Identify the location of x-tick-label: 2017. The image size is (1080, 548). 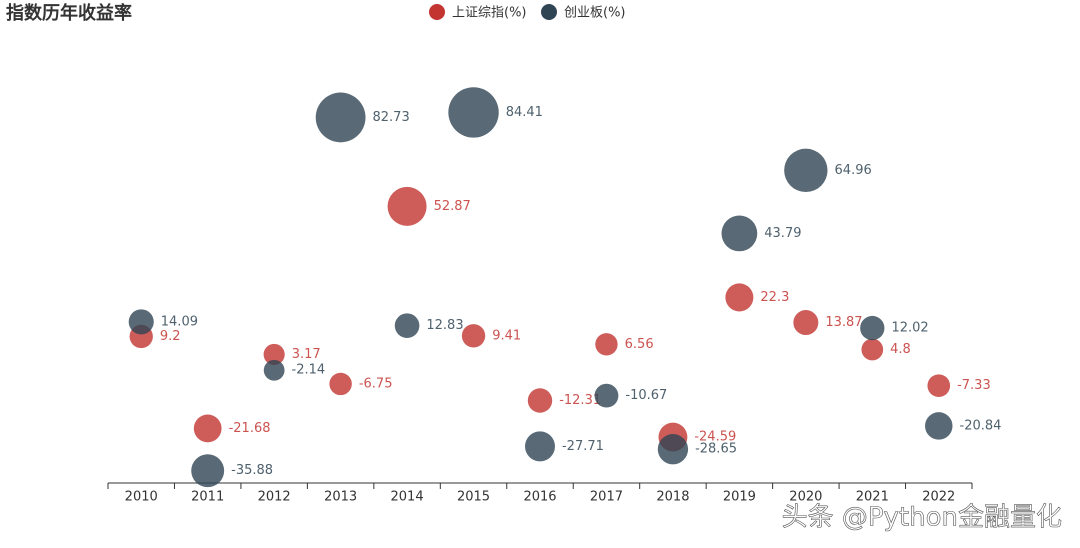
(606, 497).